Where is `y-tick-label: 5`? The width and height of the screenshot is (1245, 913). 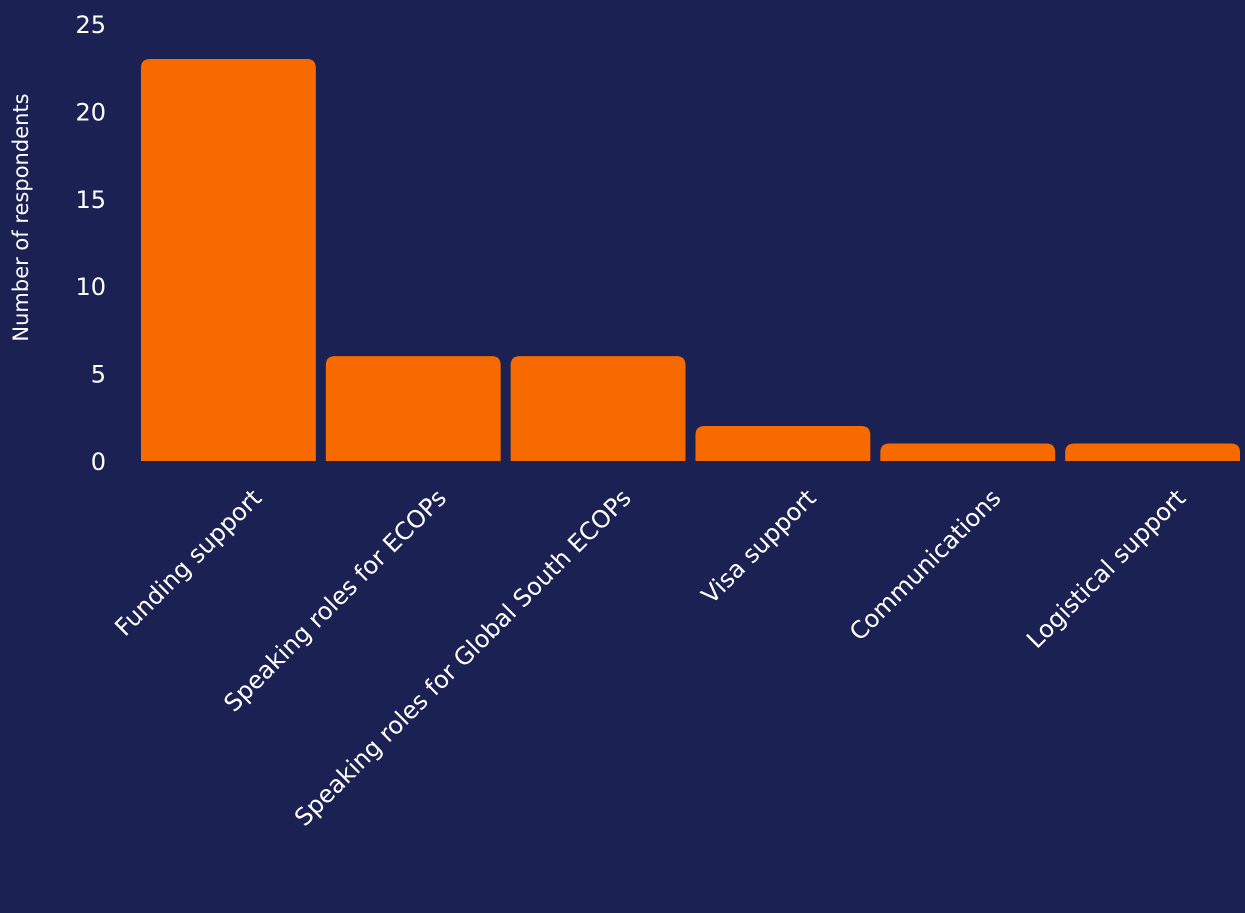 y-tick-label: 5 is located at coordinates (98, 375).